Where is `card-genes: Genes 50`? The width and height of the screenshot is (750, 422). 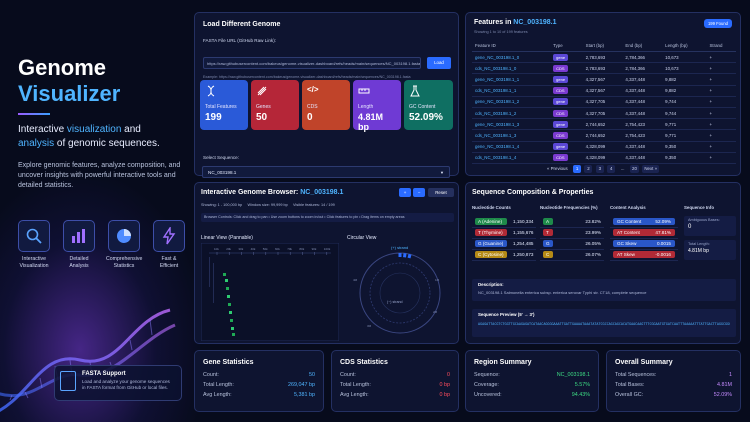
card-genes: Genes 50 is located at coordinates (275, 105).